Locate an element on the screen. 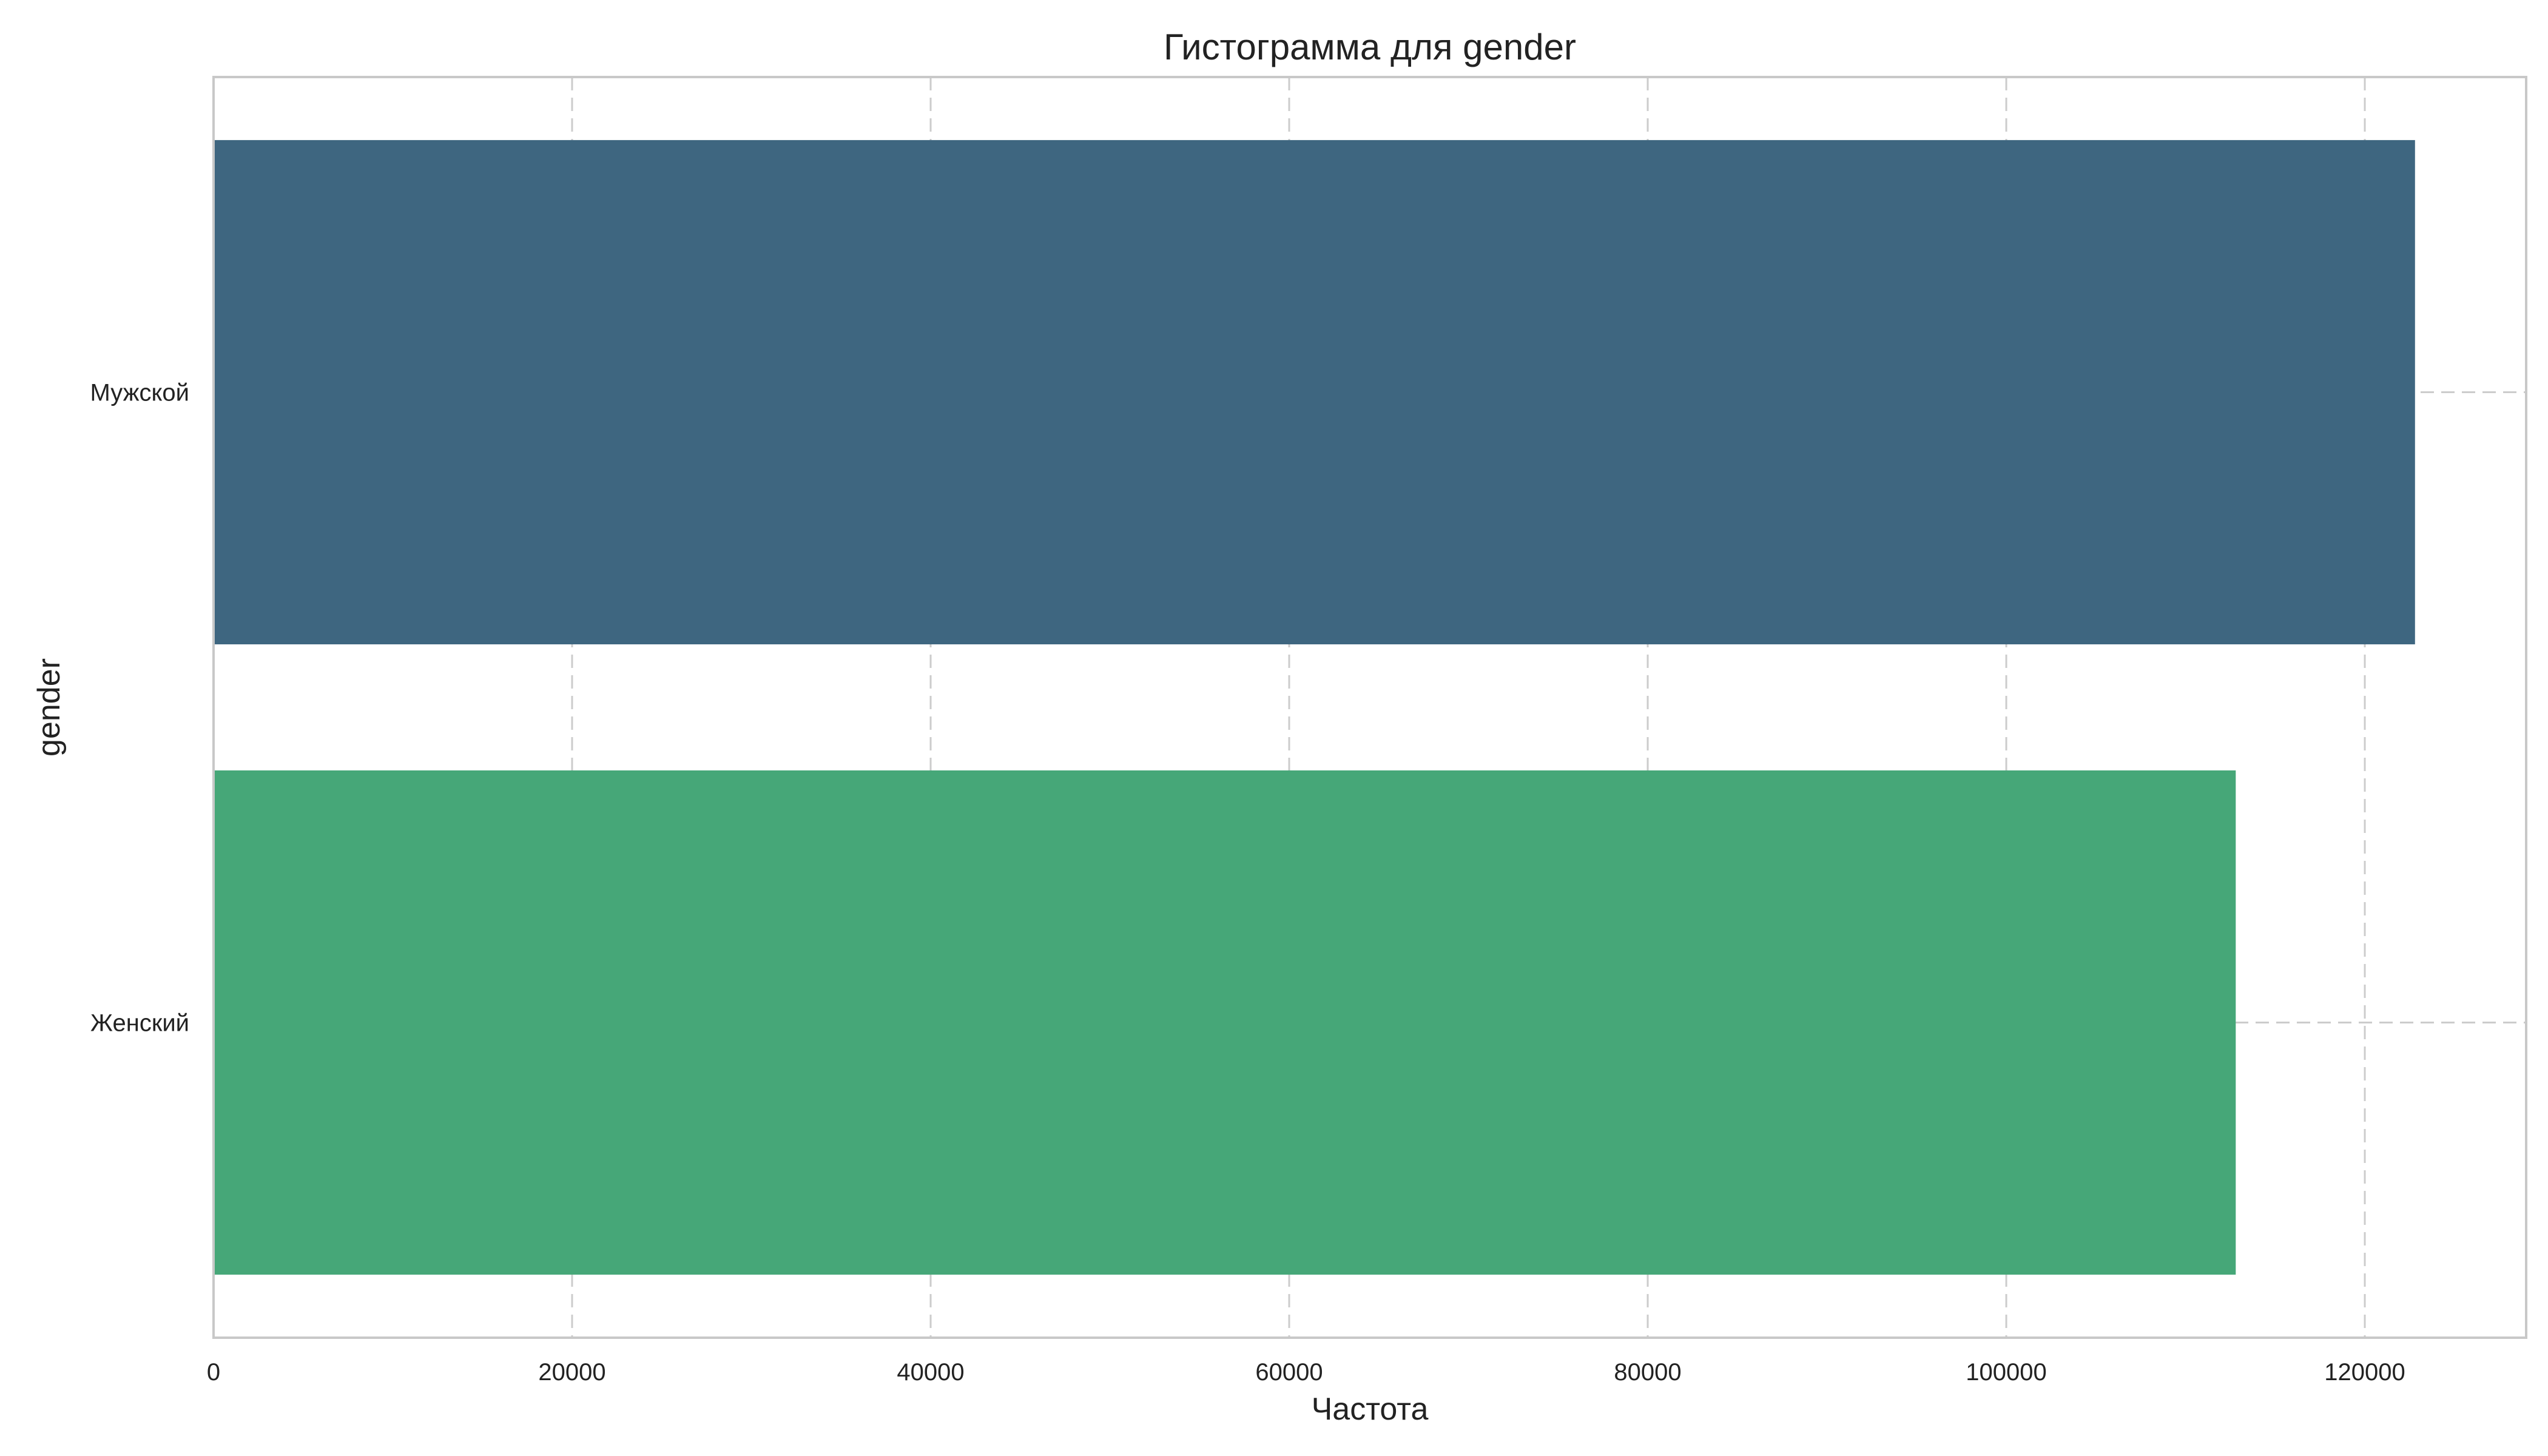  x-tick-label: 120000 is located at coordinates (2364, 1372).